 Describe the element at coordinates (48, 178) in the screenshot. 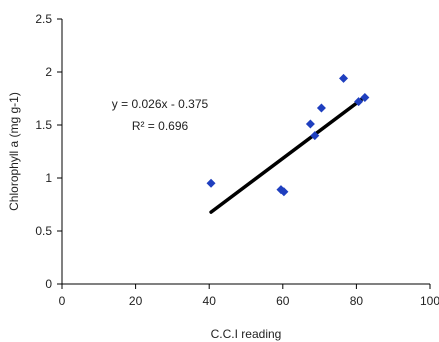

I see `y-tick-label: 1` at that location.